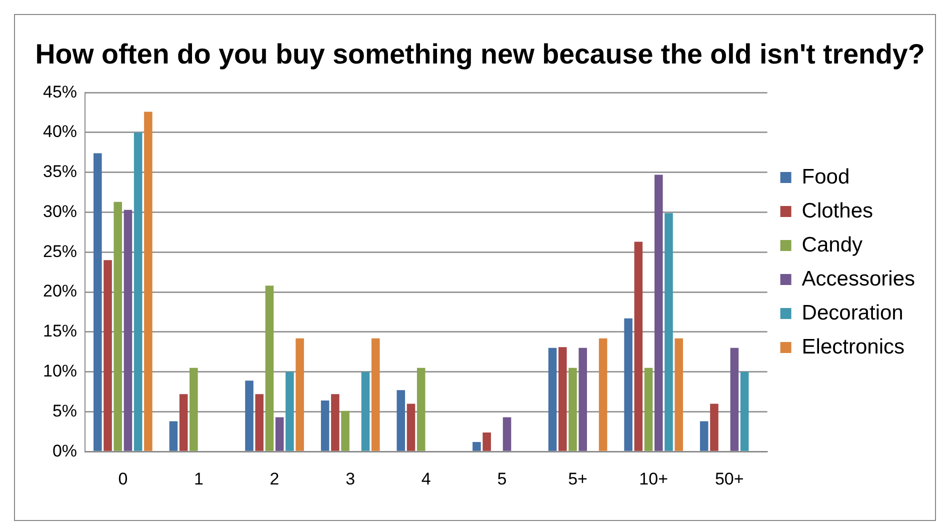 The height and width of the screenshot is (532, 949). I want to click on y-tick-label: 15%, so click(60, 331).